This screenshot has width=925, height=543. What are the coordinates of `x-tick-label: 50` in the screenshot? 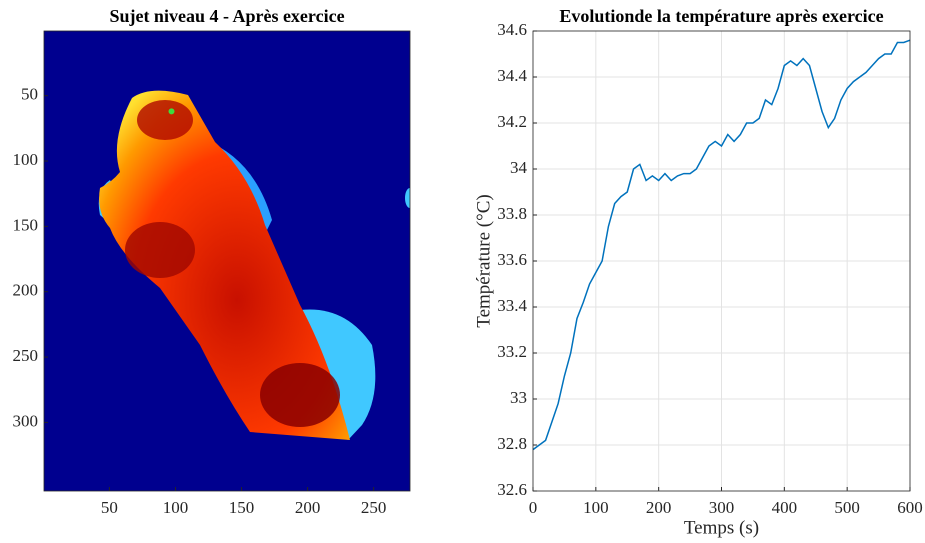 It's located at (109, 507).